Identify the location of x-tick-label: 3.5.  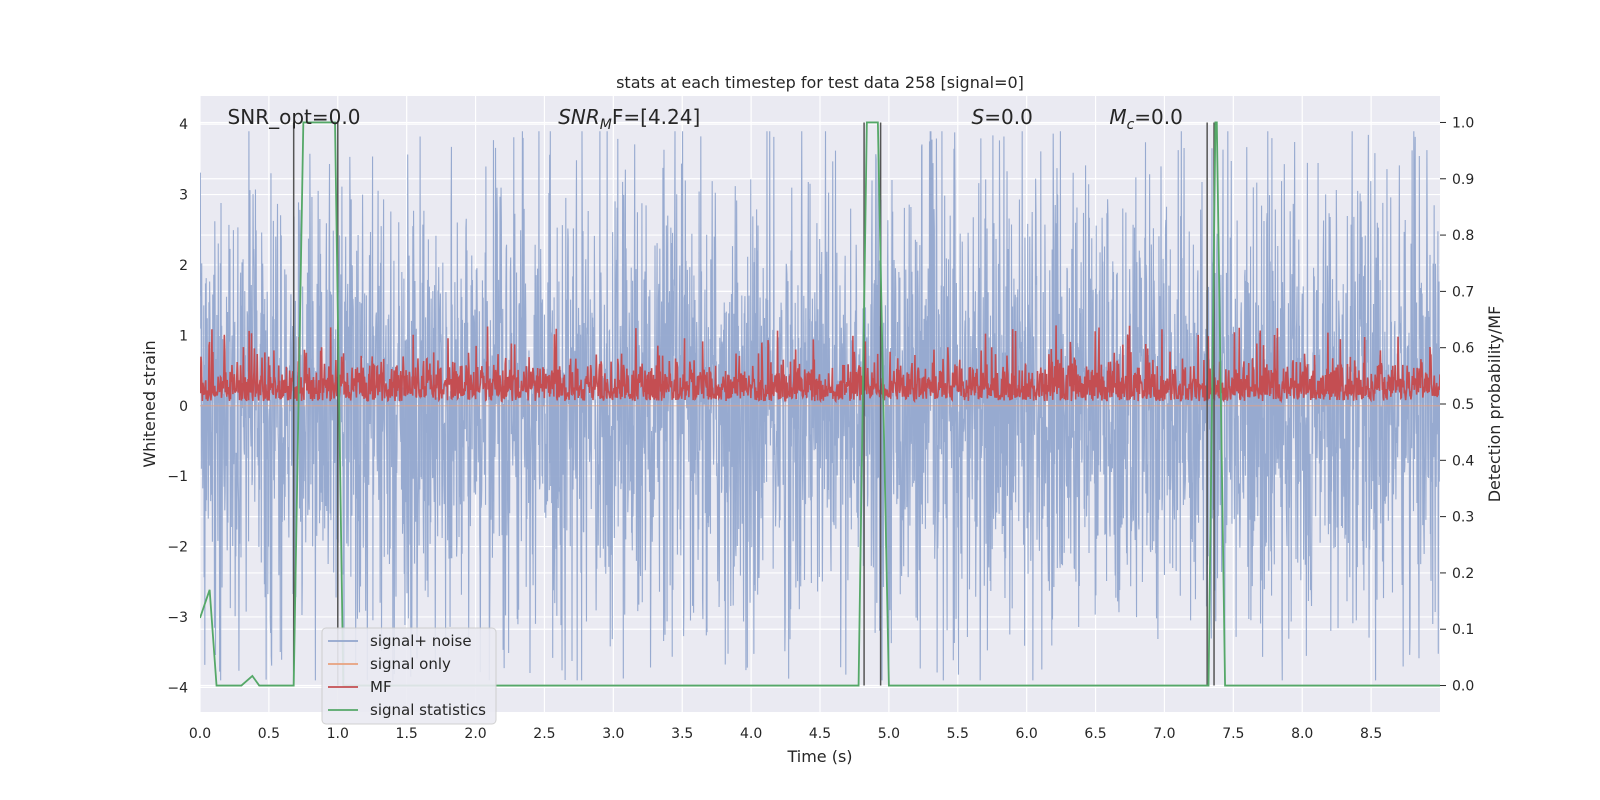
(682, 734).